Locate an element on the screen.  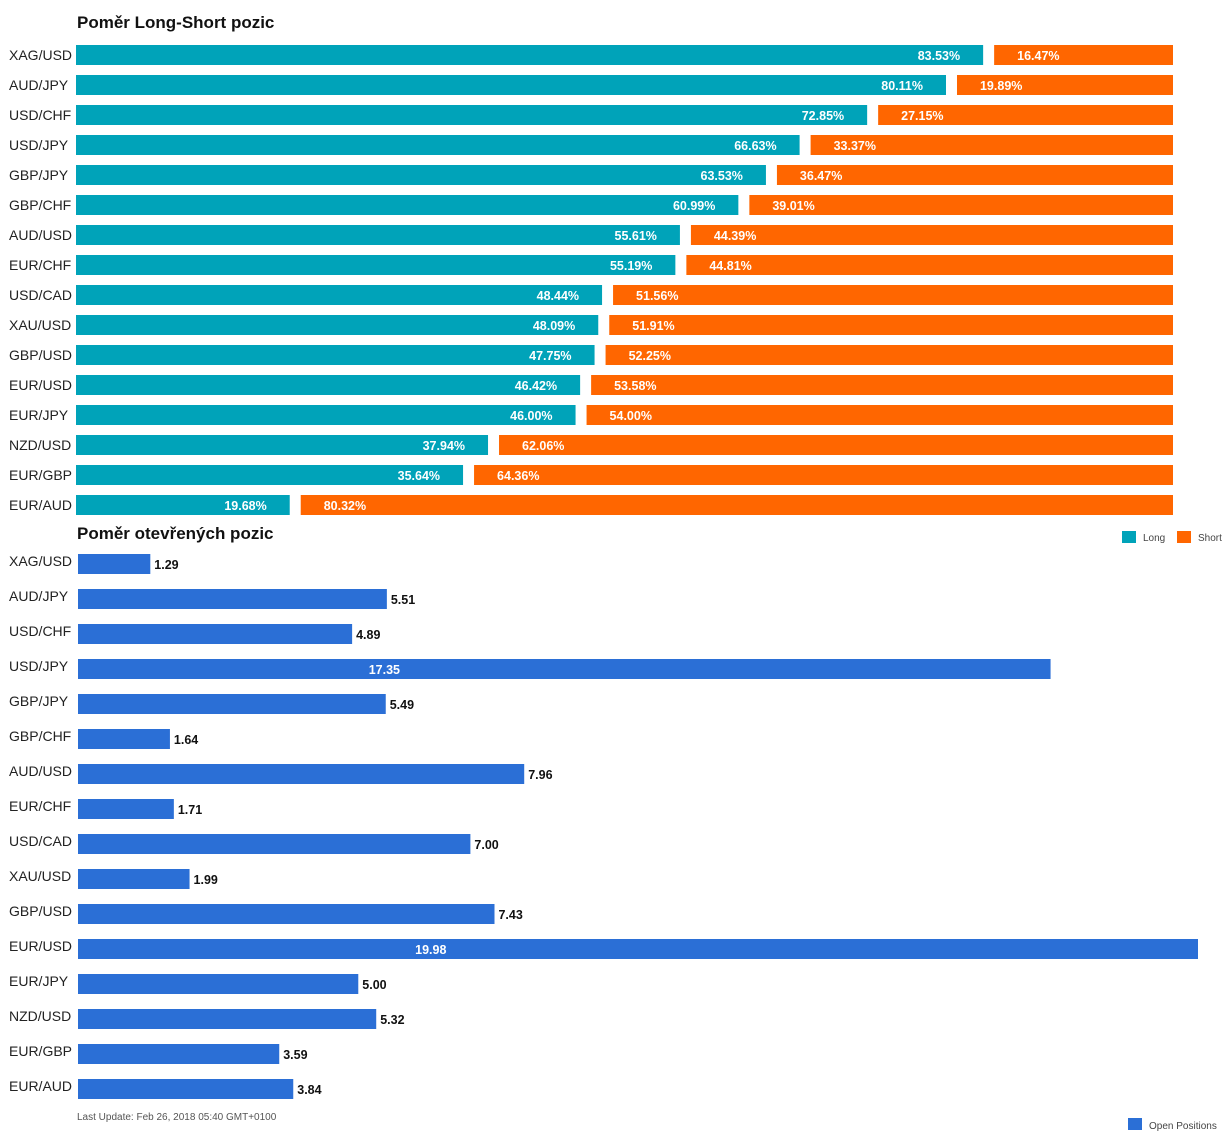
op-category-label: USD/CHF is located at coordinates (40, 631).